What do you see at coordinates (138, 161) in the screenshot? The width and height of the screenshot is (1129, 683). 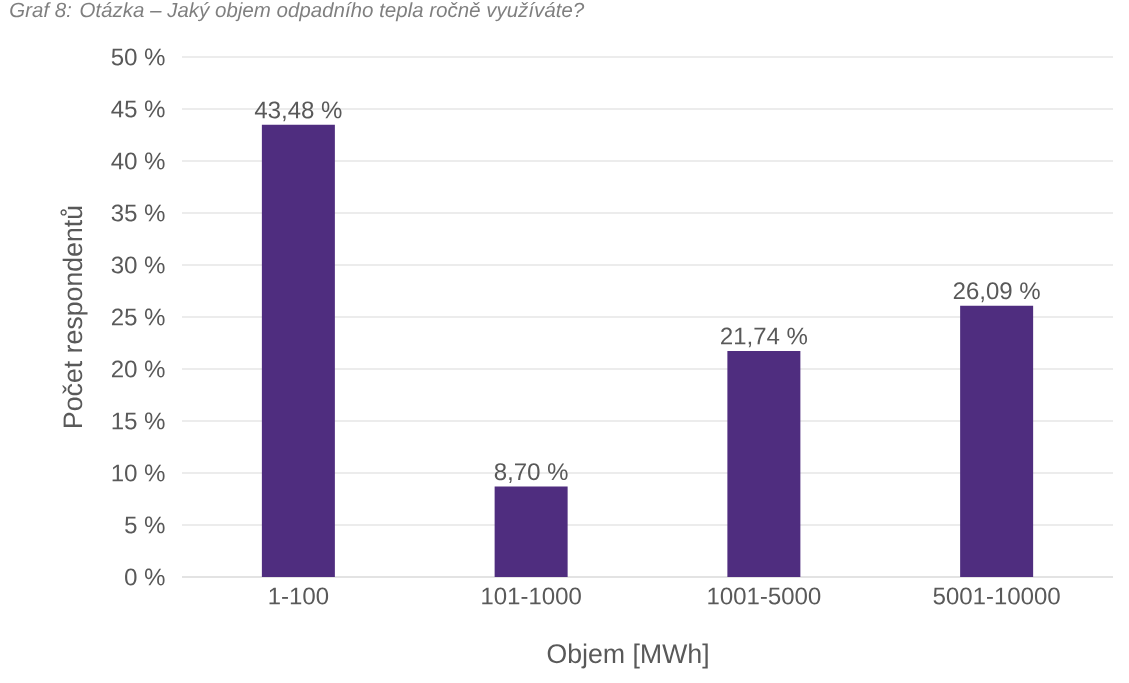 I see `y-tick-label: 40 %` at bounding box center [138, 161].